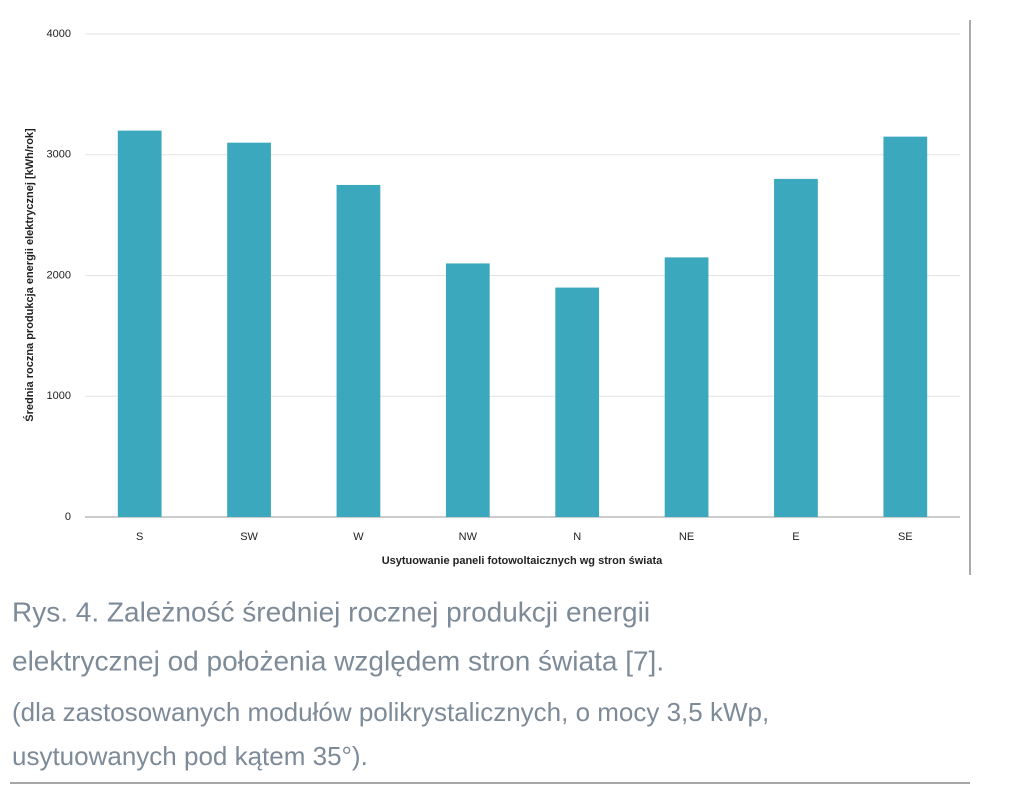  What do you see at coordinates (68, 517) in the screenshot?
I see `y-tick-label: 0` at bounding box center [68, 517].